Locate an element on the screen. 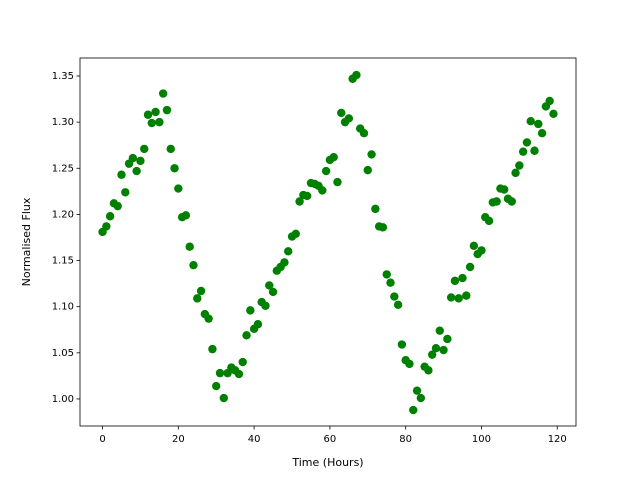  y-tick-label: 1.30 is located at coordinates (63, 122).